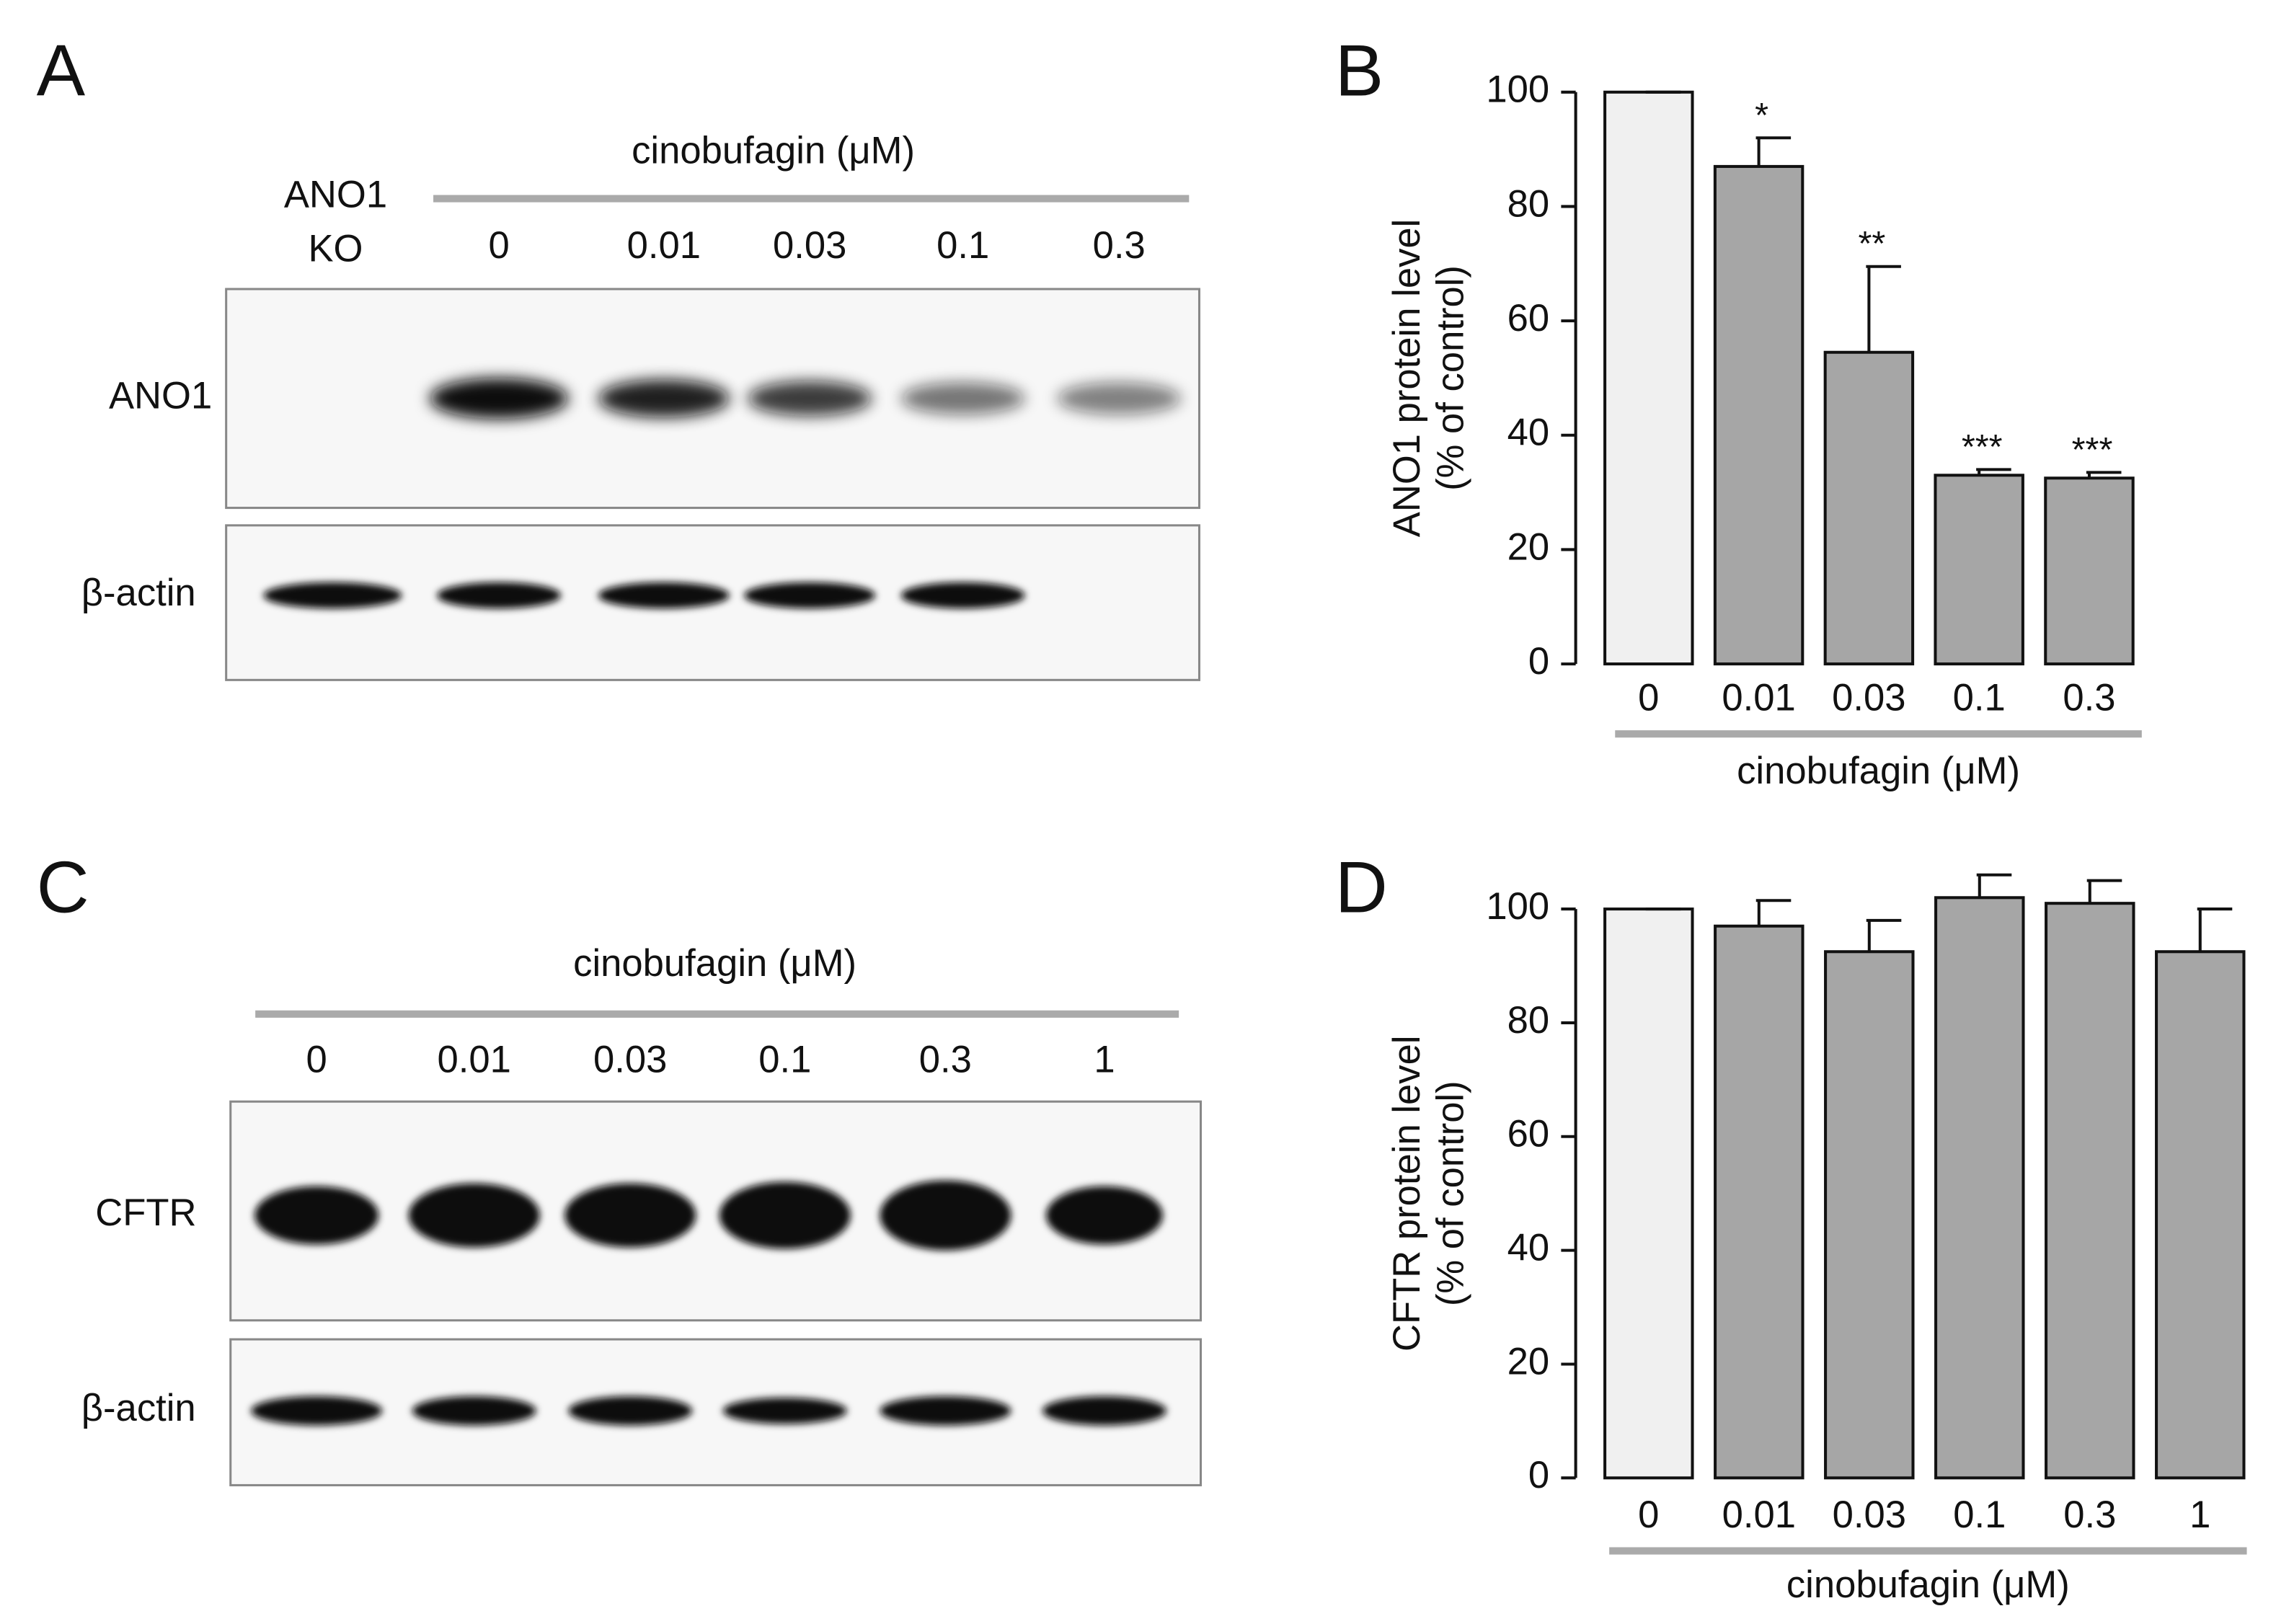 This screenshot has width=2276, height=1624. What do you see at coordinates (1407, 378) in the screenshot?
I see `y-axis-label: ANO1 protein level` at bounding box center [1407, 378].